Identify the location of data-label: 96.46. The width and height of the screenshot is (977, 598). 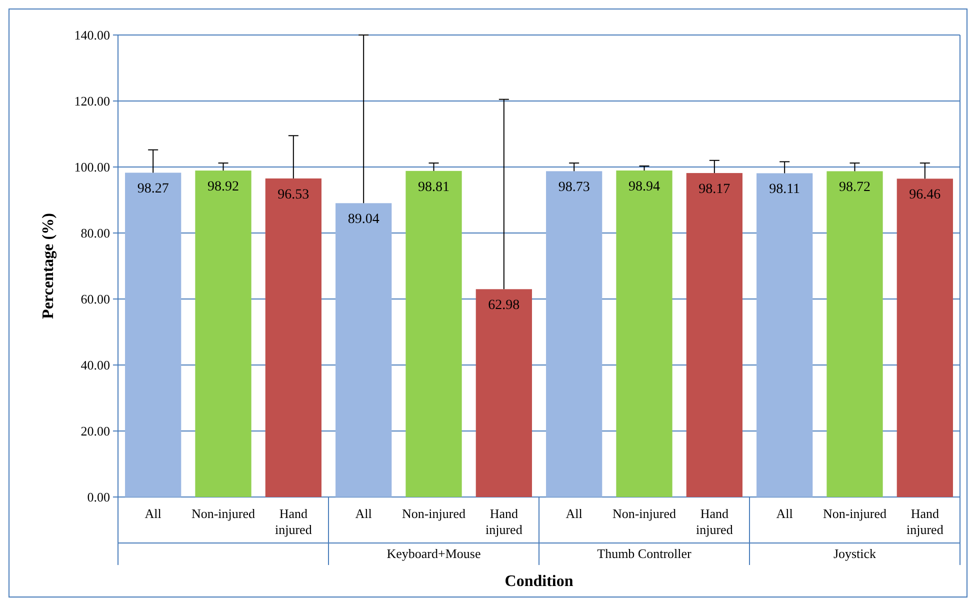
(925, 195).